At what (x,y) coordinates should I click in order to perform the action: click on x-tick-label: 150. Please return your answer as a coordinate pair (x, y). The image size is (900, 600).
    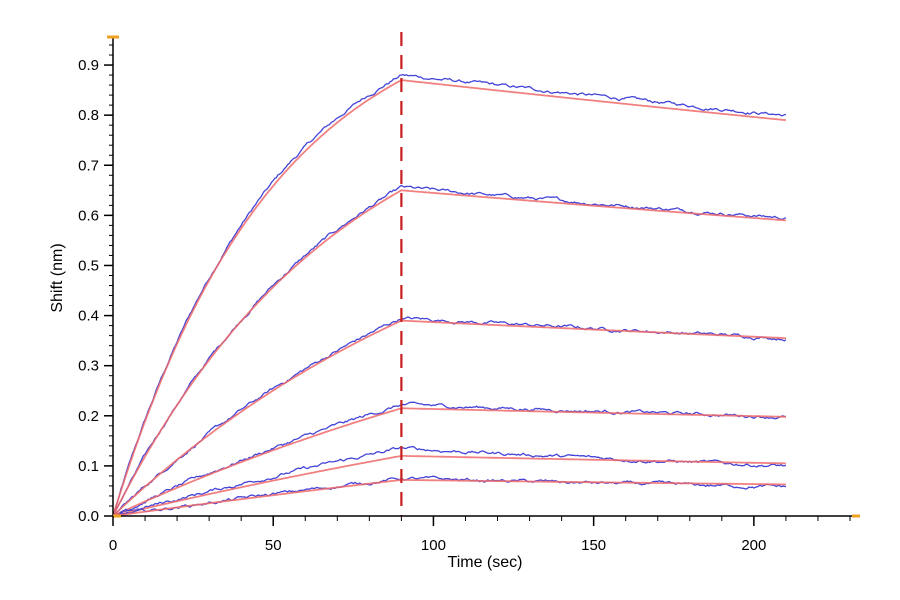
    Looking at the image, I should click on (593, 545).